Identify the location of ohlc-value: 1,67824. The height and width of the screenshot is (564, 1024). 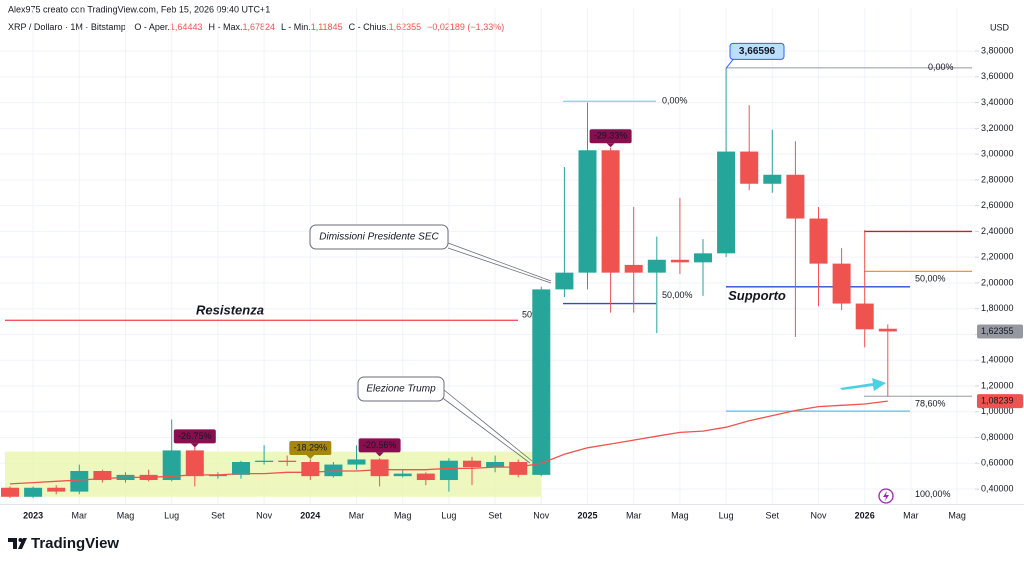
(258, 27).